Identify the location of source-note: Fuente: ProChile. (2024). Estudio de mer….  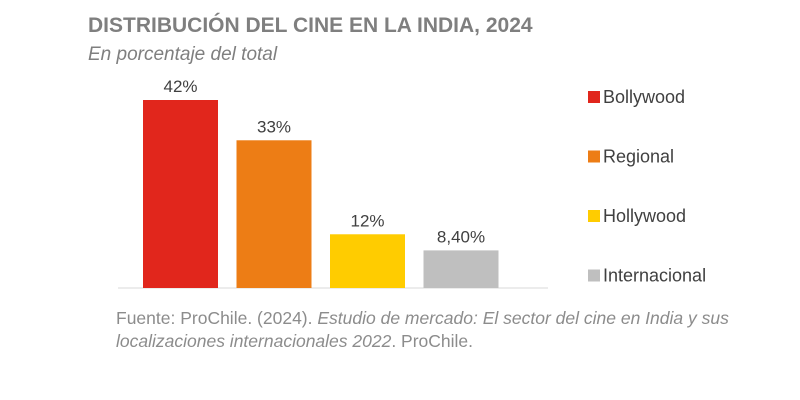
(436, 330).